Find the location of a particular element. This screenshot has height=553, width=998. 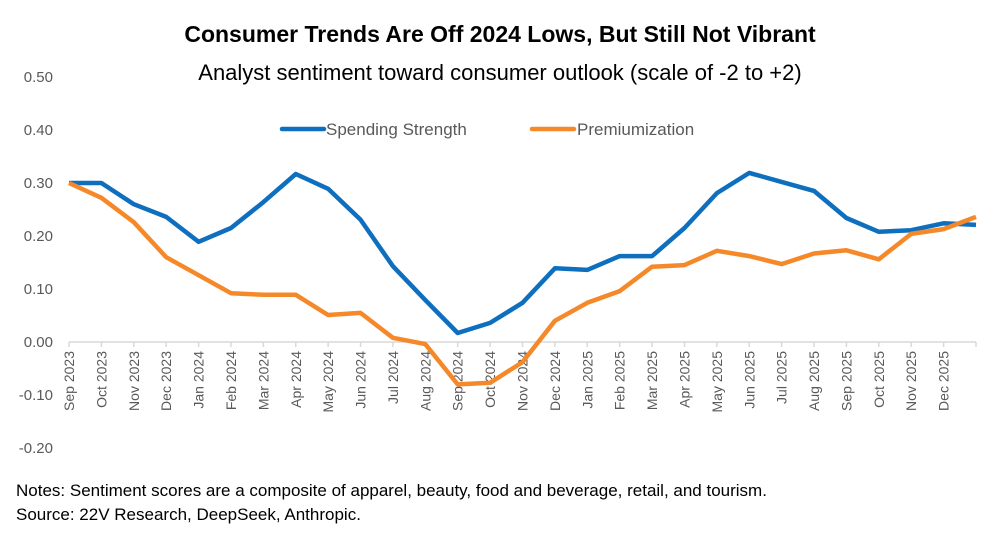

x-tick-label: Sep 2023 is located at coordinates (69, 381).